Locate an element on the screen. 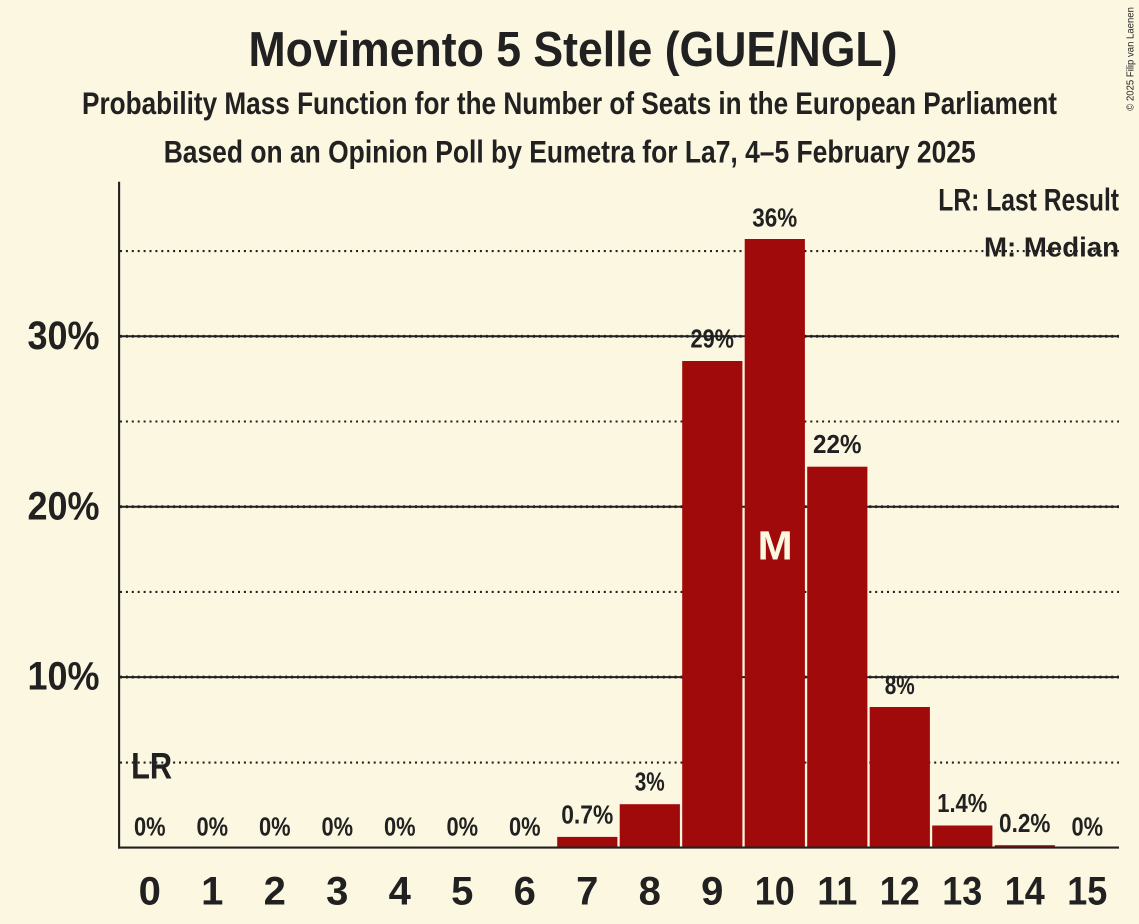 The height and width of the screenshot is (924, 1139). svg-text: 4 is located at coordinates (400, 892).